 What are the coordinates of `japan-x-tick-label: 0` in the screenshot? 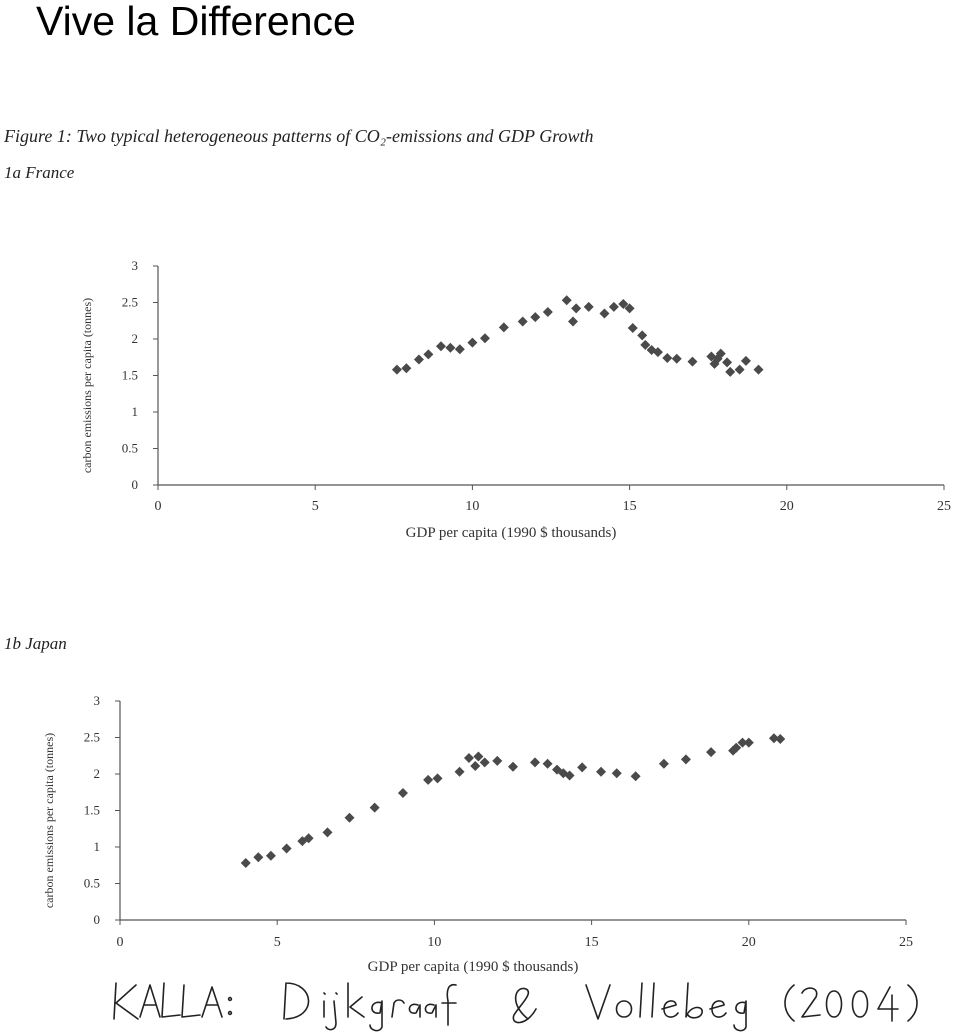 It's located at (120, 942).